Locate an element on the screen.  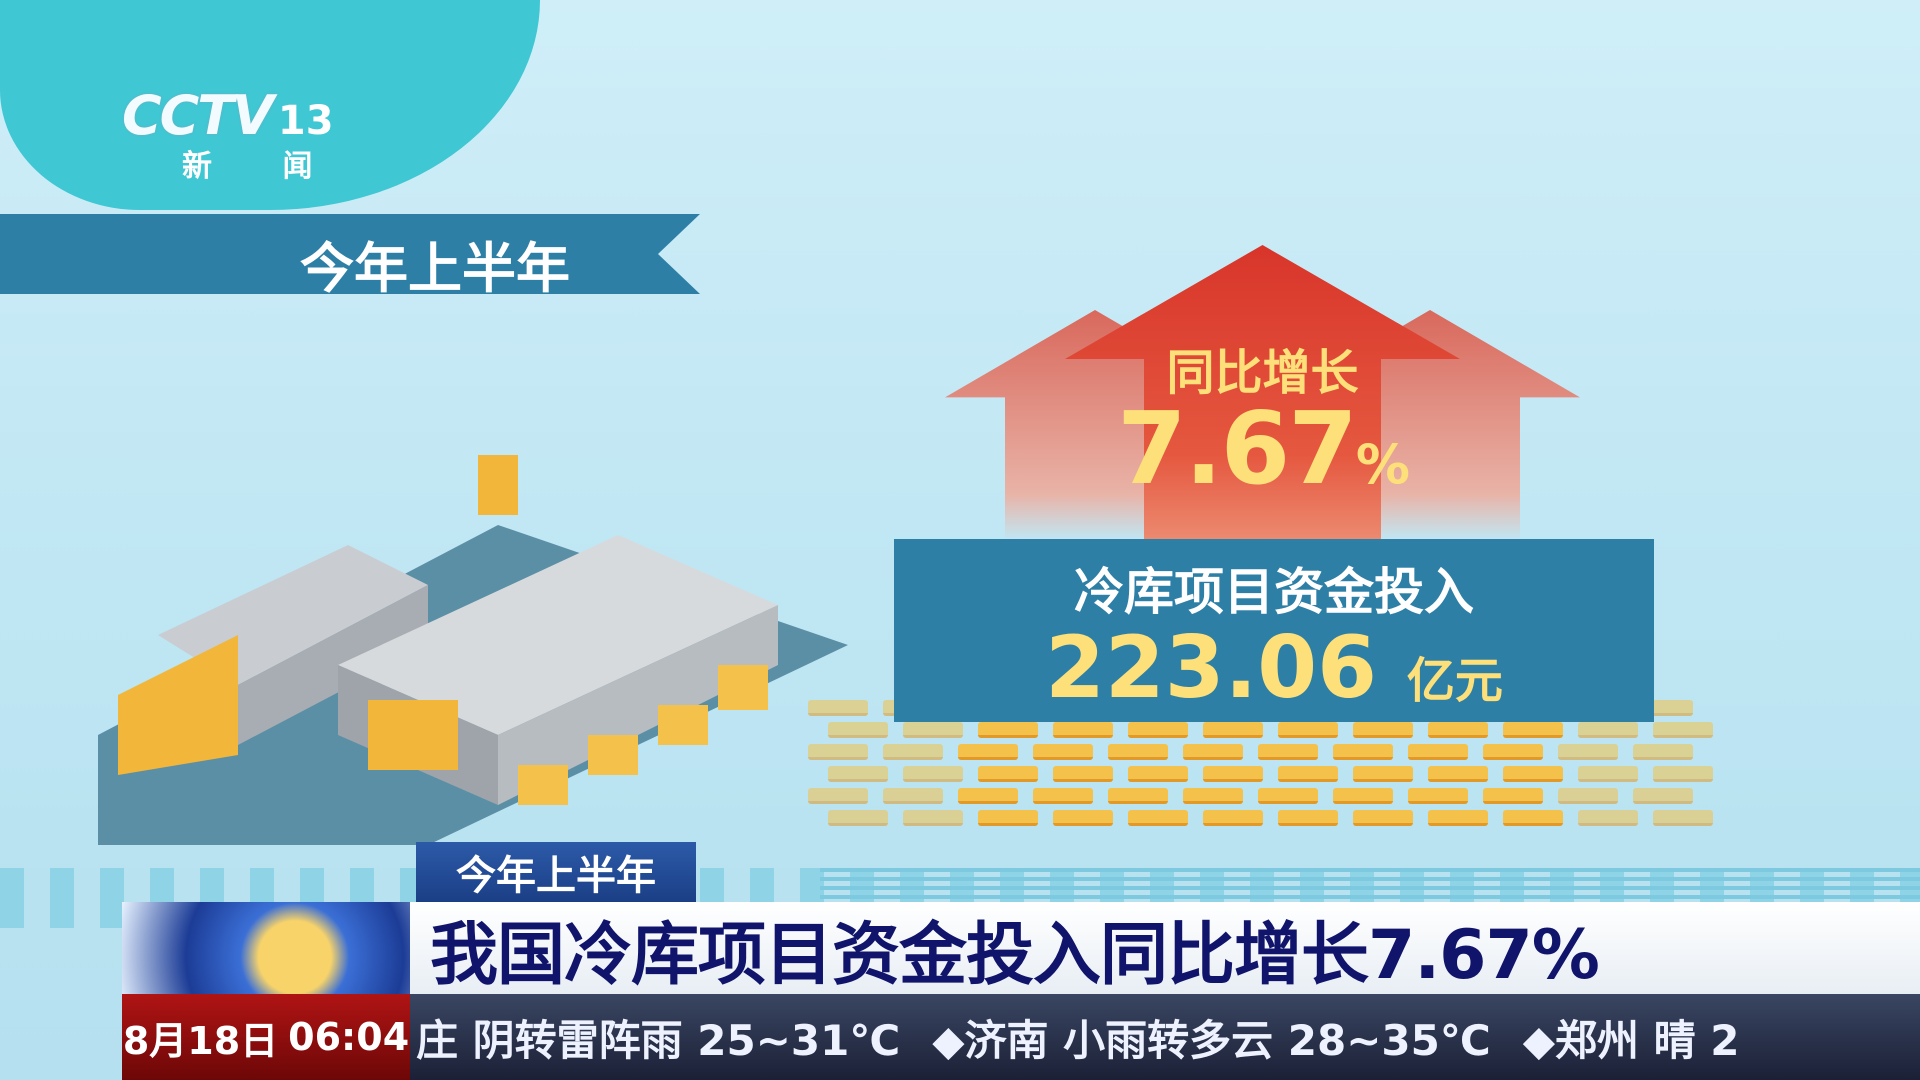
time: 06:04 is located at coordinates (349, 1037).